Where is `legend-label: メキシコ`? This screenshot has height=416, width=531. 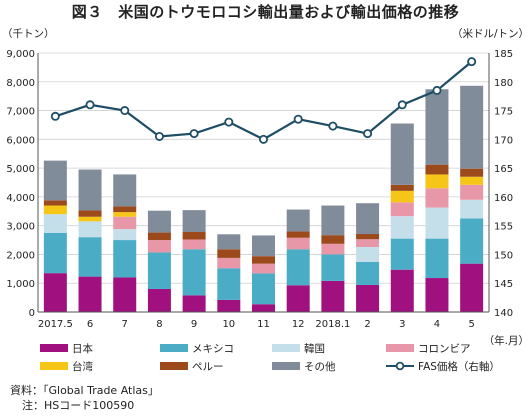 legend-label: メキシコ is located at coordinates (213, 349).